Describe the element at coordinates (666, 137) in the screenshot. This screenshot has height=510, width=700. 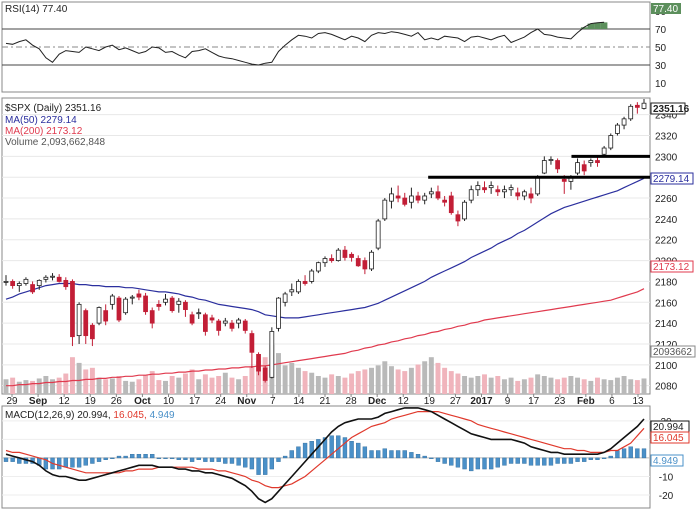
I see `price-tick-label: 2320` at that location.